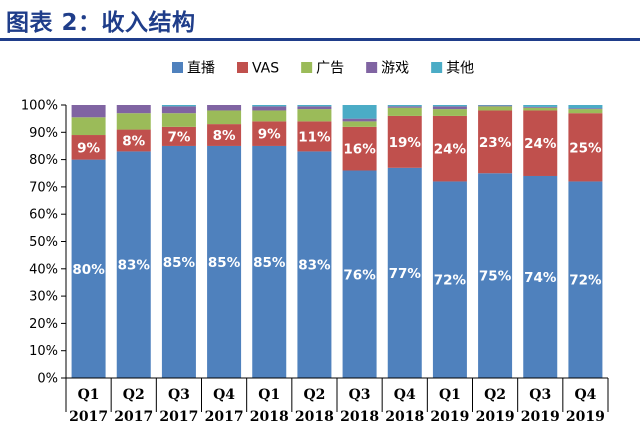 This screenshot has width=640, height=446. What do you see at coordinates (43, 160) in the screenshot?
I see `y-tick-label: 80%` at bounding box center [43, 160].